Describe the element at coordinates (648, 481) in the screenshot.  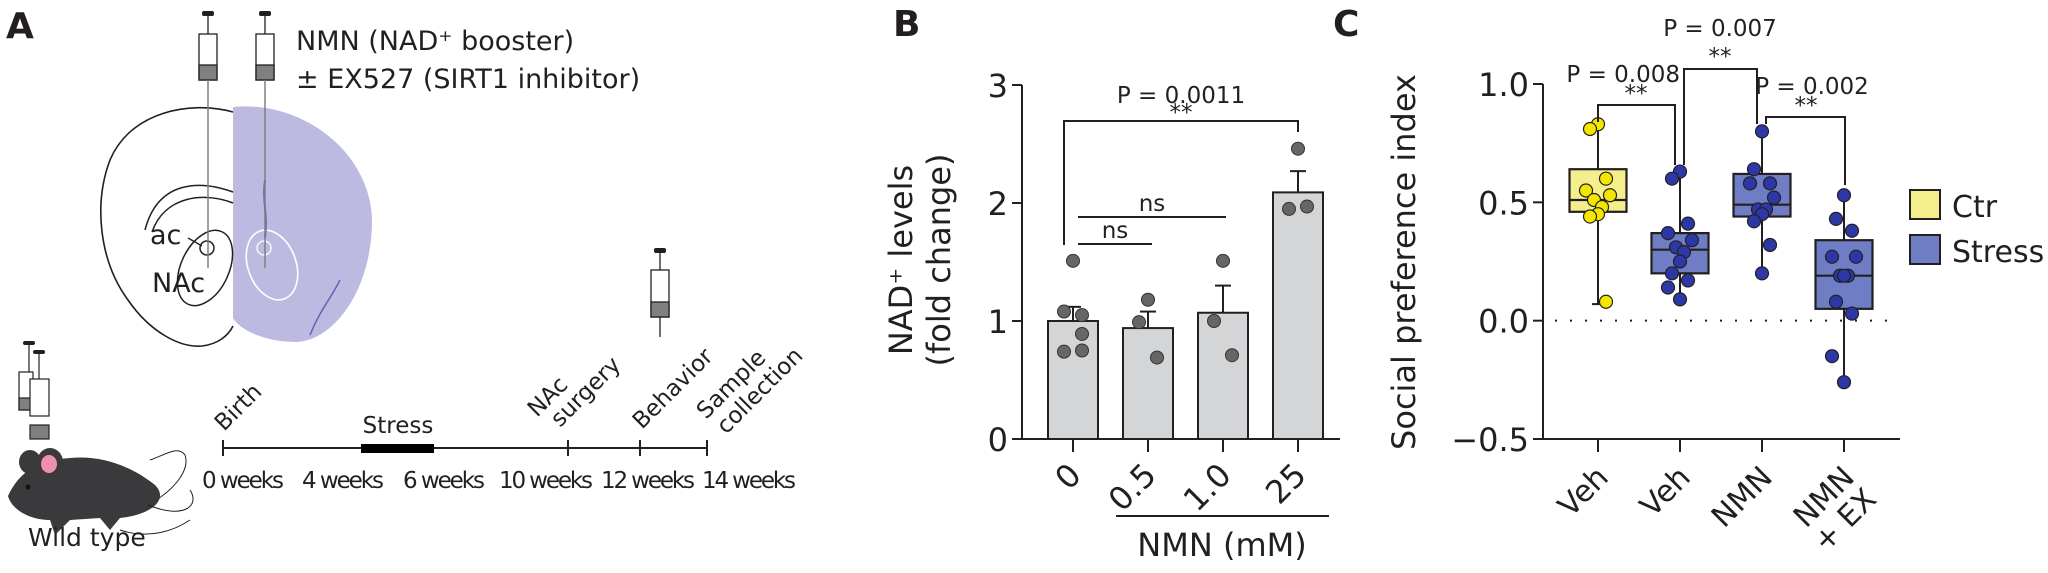
I see `timeline-week-12: 12 weeks` at that location.